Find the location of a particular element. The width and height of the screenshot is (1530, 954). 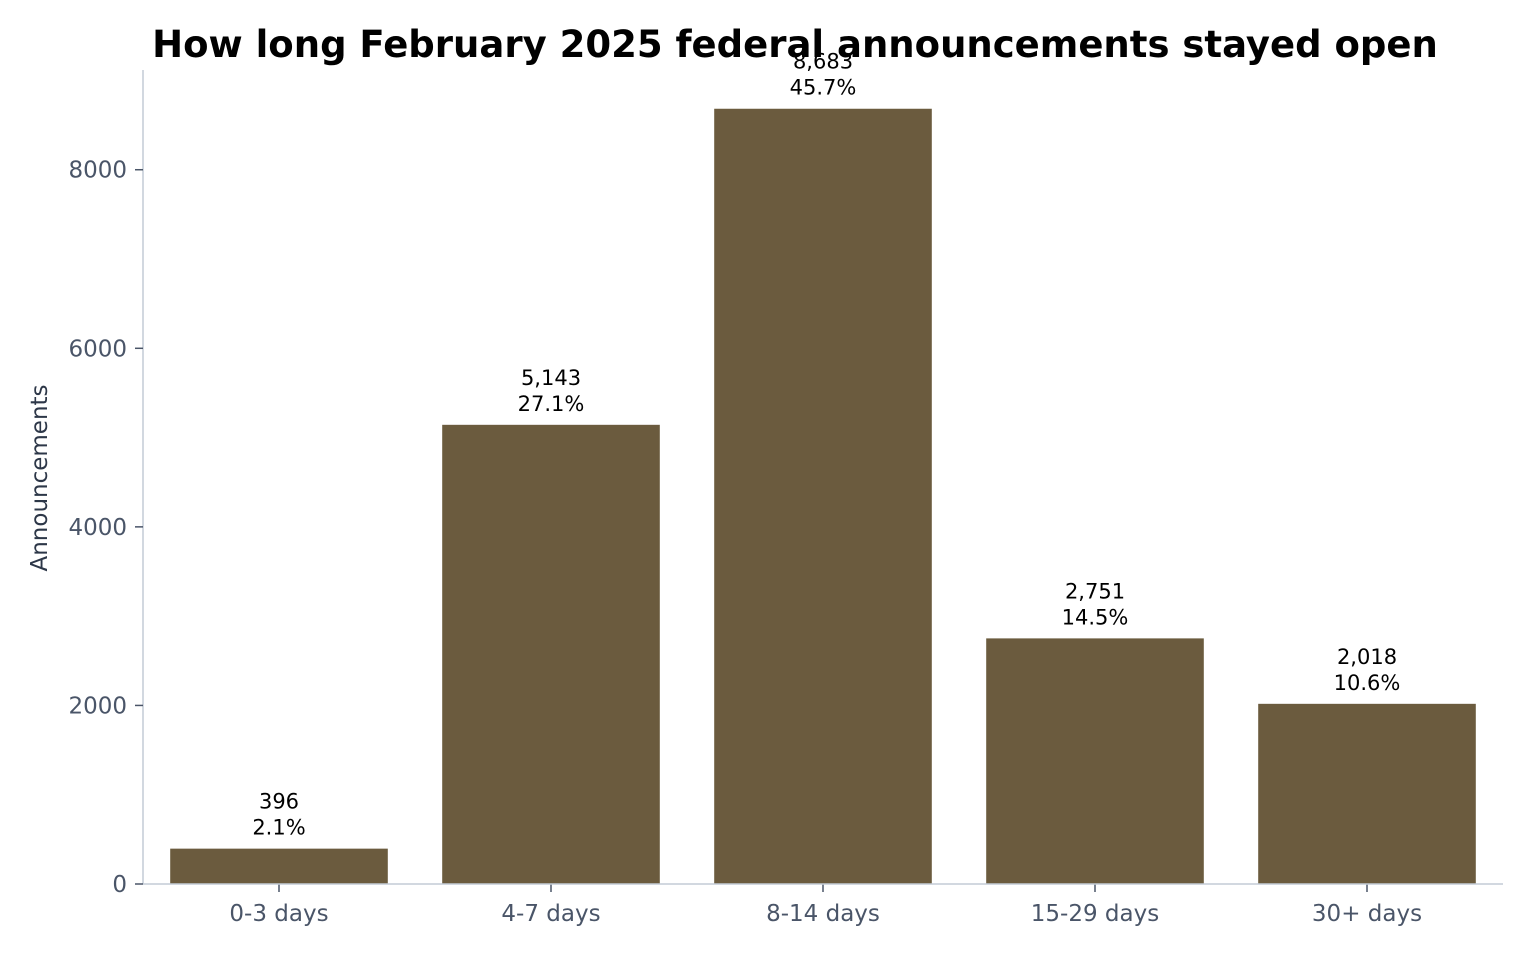

data-label-value: 8,683 is located at coordinates (823, 62).